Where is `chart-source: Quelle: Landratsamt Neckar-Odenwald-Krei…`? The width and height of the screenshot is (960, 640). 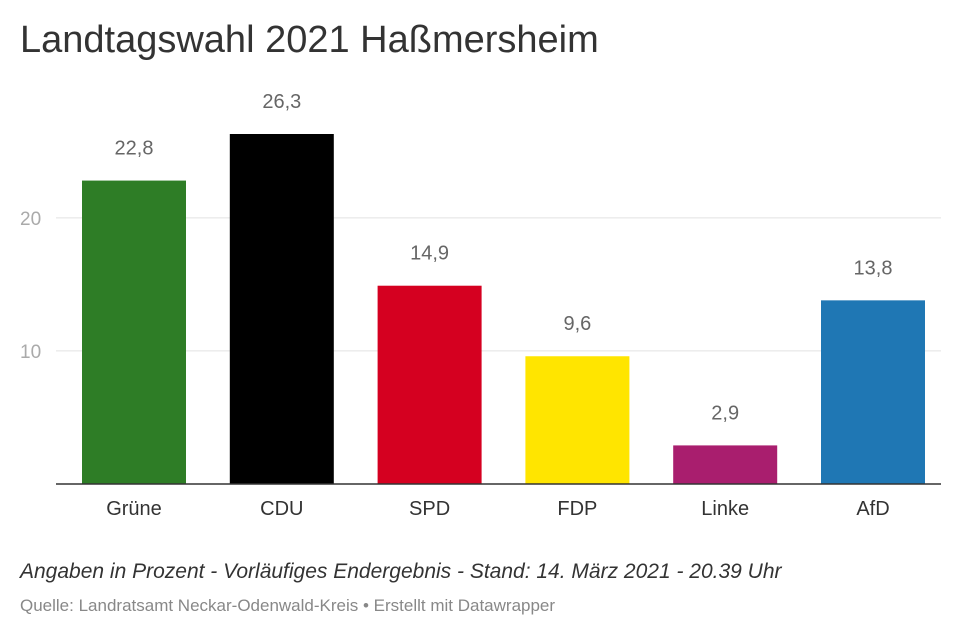
chart-source: Quelle: Landratsamt Neckar-Odenwald-Krei… is located at coordinates (288, 605).